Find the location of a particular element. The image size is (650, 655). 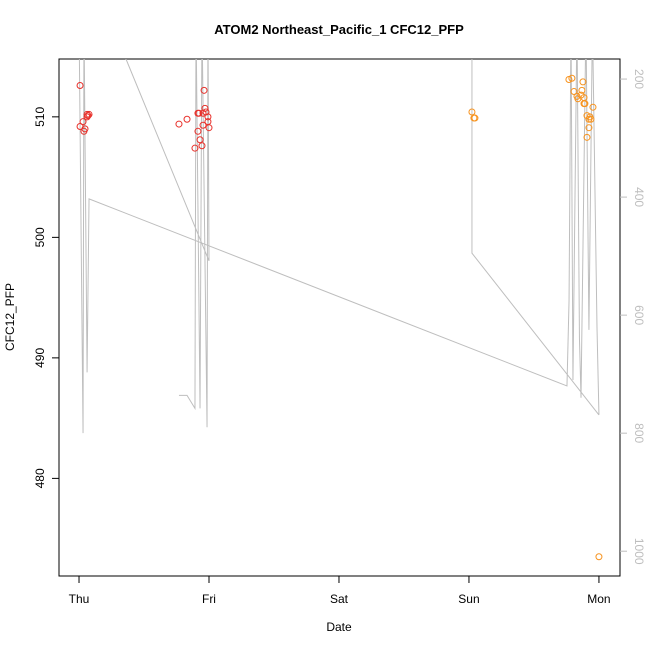

x-tick-label: Fri is located at coordinates (209, 599).